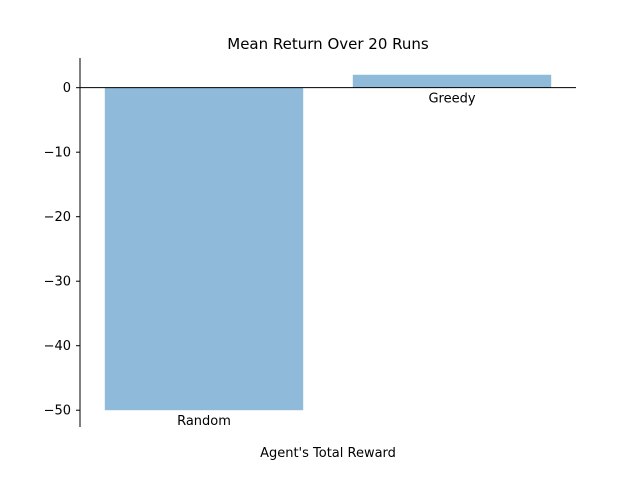 The image size is (640, 484). What do you see at coordinates (451, 99) in the screenshot?
I see `category-label-greedy: Greedy` at bounding box center [451, 99].